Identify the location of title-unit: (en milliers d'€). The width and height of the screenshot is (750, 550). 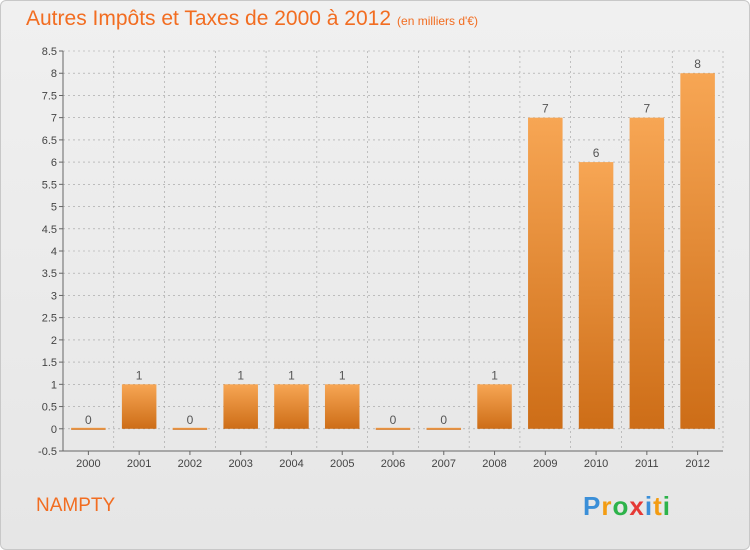
(438, 21).